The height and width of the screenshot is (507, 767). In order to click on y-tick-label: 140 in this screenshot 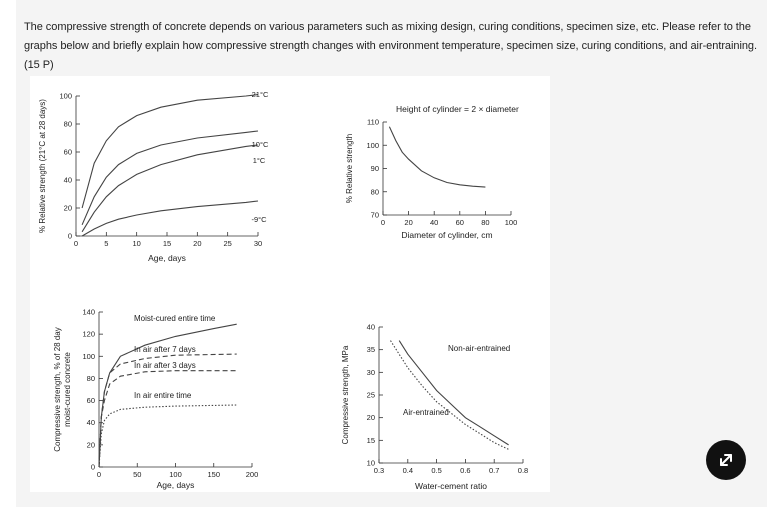, I will do `click(88, 312)`.